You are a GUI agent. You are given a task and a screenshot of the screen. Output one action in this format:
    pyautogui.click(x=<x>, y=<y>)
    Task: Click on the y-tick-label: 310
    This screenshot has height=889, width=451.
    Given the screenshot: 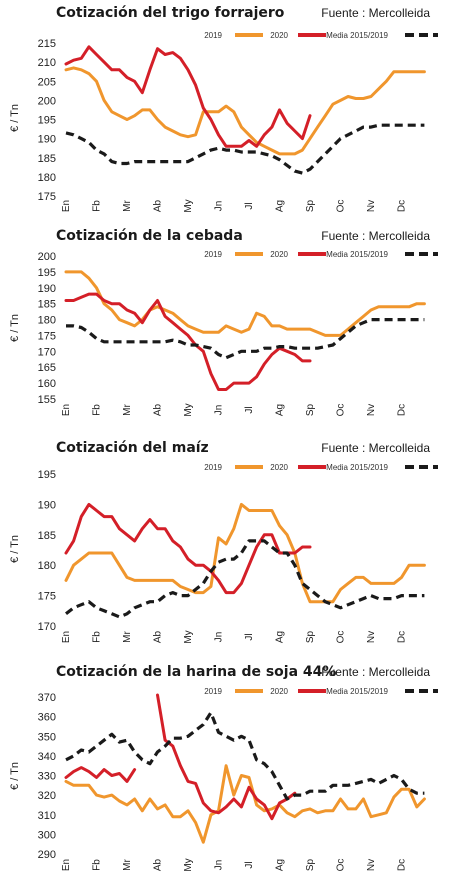 What is the action you would take?
    pyautogui.click(x=47, y=816)
    